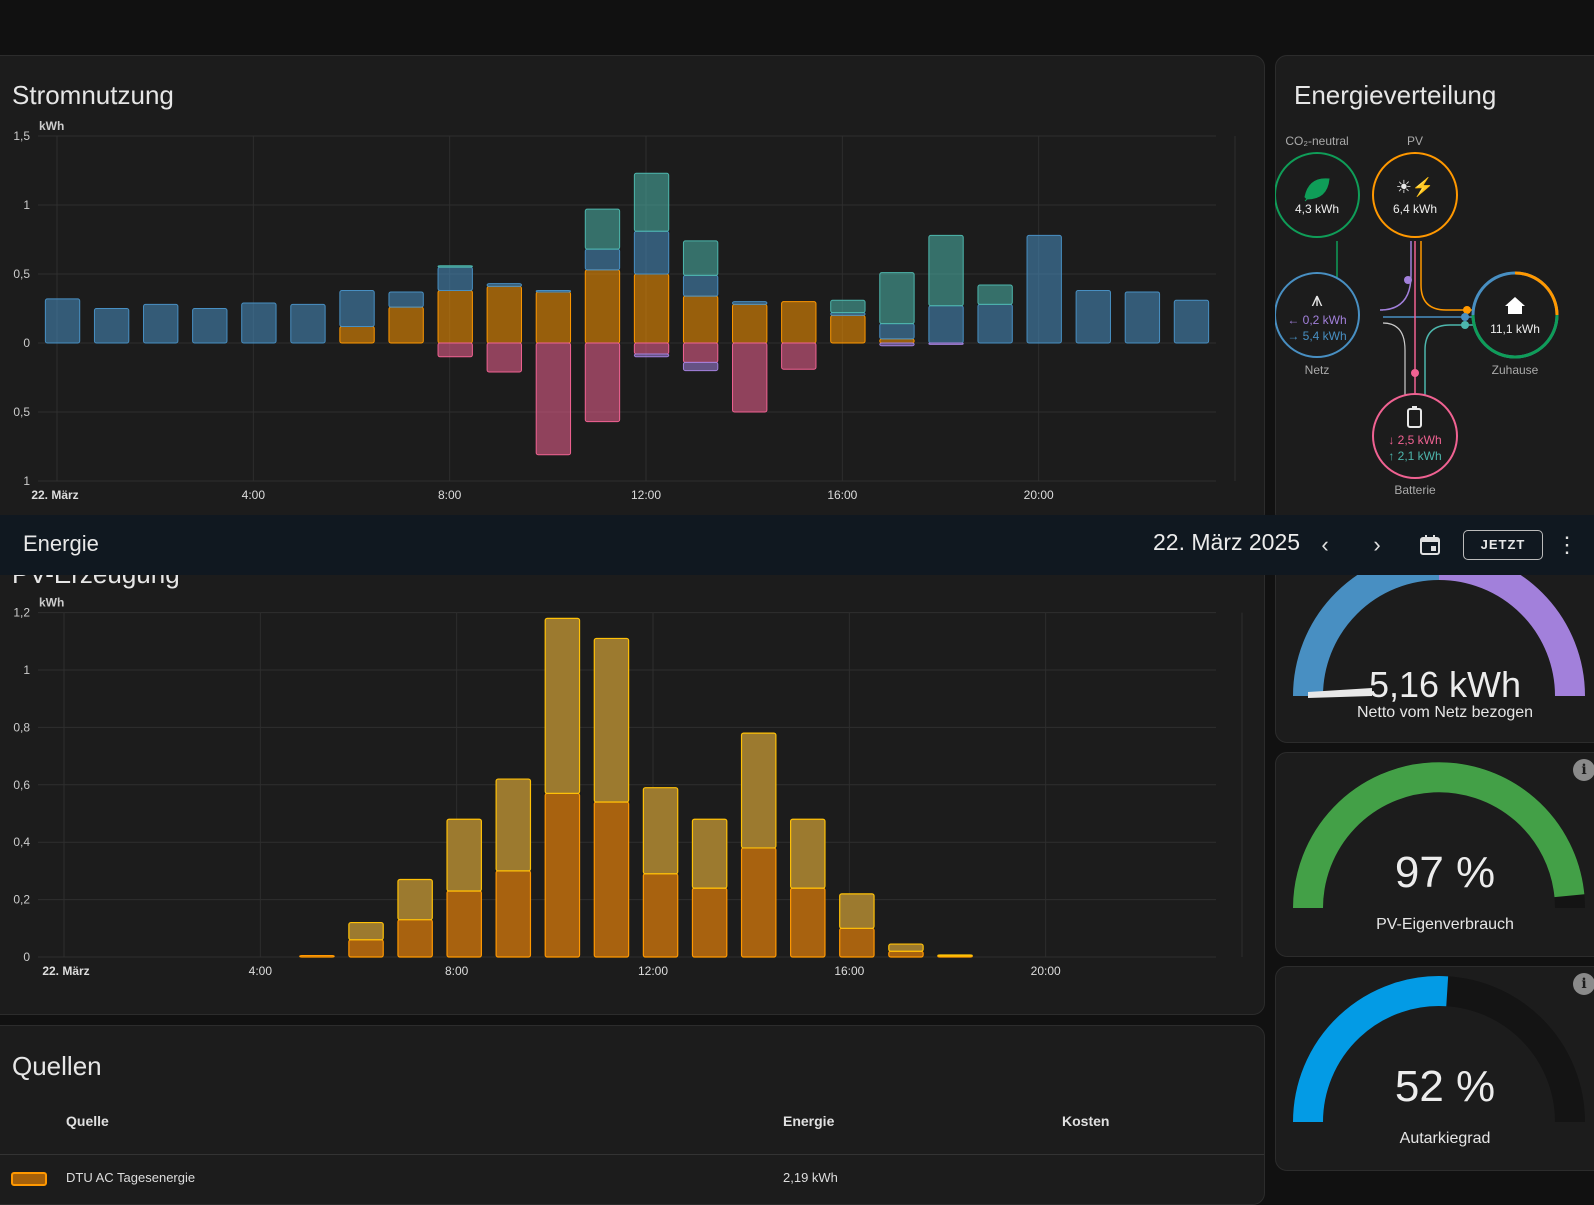 The height and width of the screenshot is (1205, 1594). I want to click on col-header-energy: Energie, so click(809, 1121).